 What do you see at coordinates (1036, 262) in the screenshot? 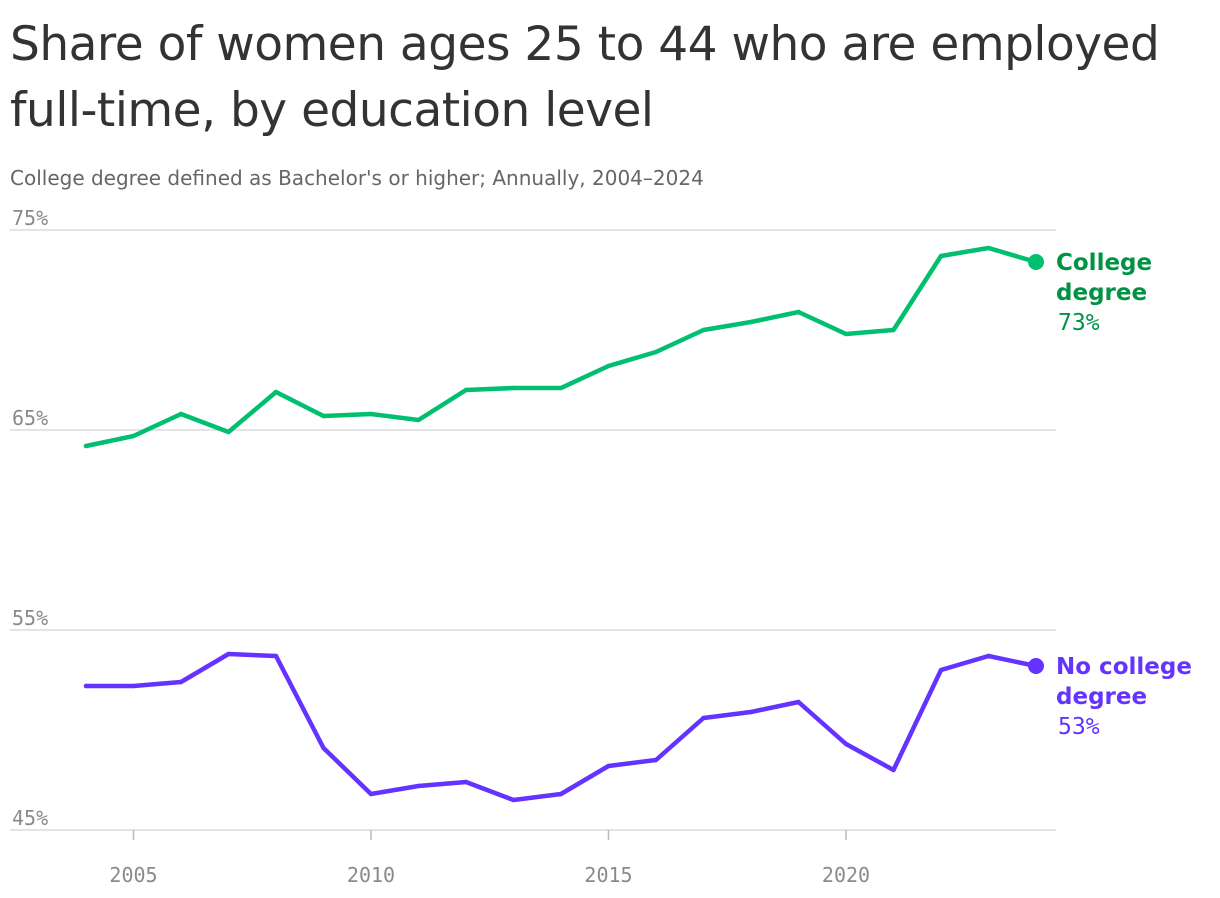
I see `end-marker-college-degree` at bounding box center [1036, 262].